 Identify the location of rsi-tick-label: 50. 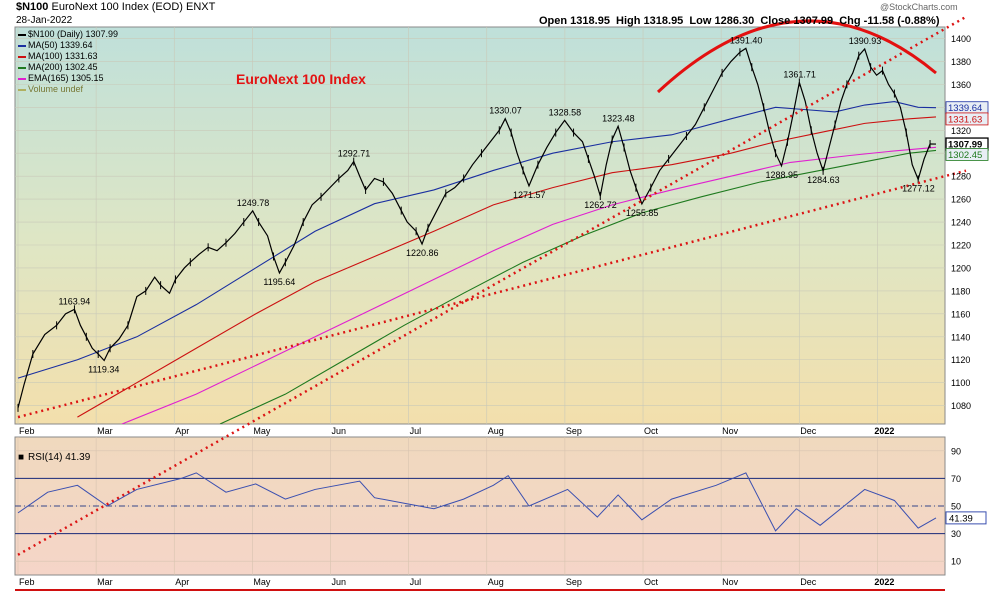
(956, 507).